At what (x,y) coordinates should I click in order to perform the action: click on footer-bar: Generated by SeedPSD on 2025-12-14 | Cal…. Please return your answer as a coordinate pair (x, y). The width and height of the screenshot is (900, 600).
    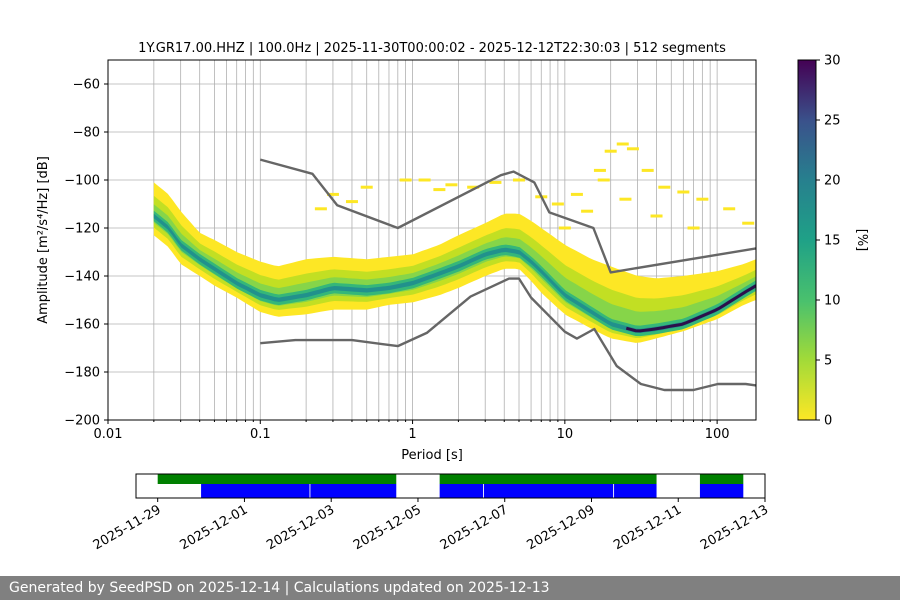
    Looking at the image, I should click on (450, 588).